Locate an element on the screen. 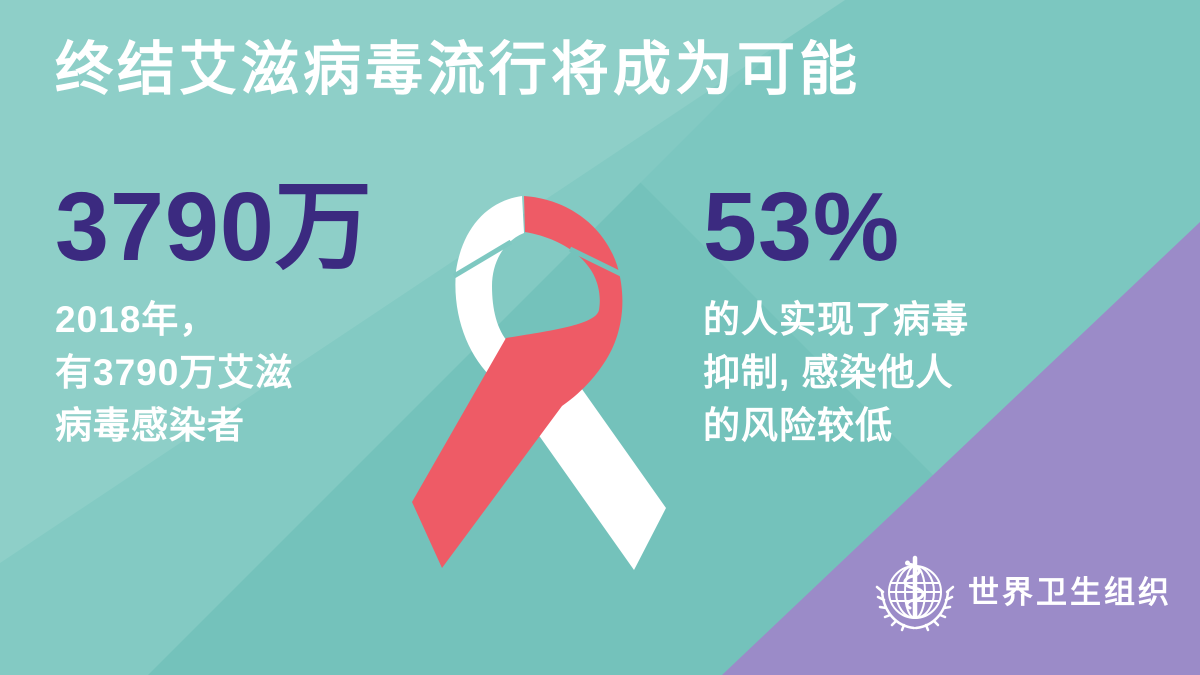  ribbon-right-slit is located at coordinates (595, 261).